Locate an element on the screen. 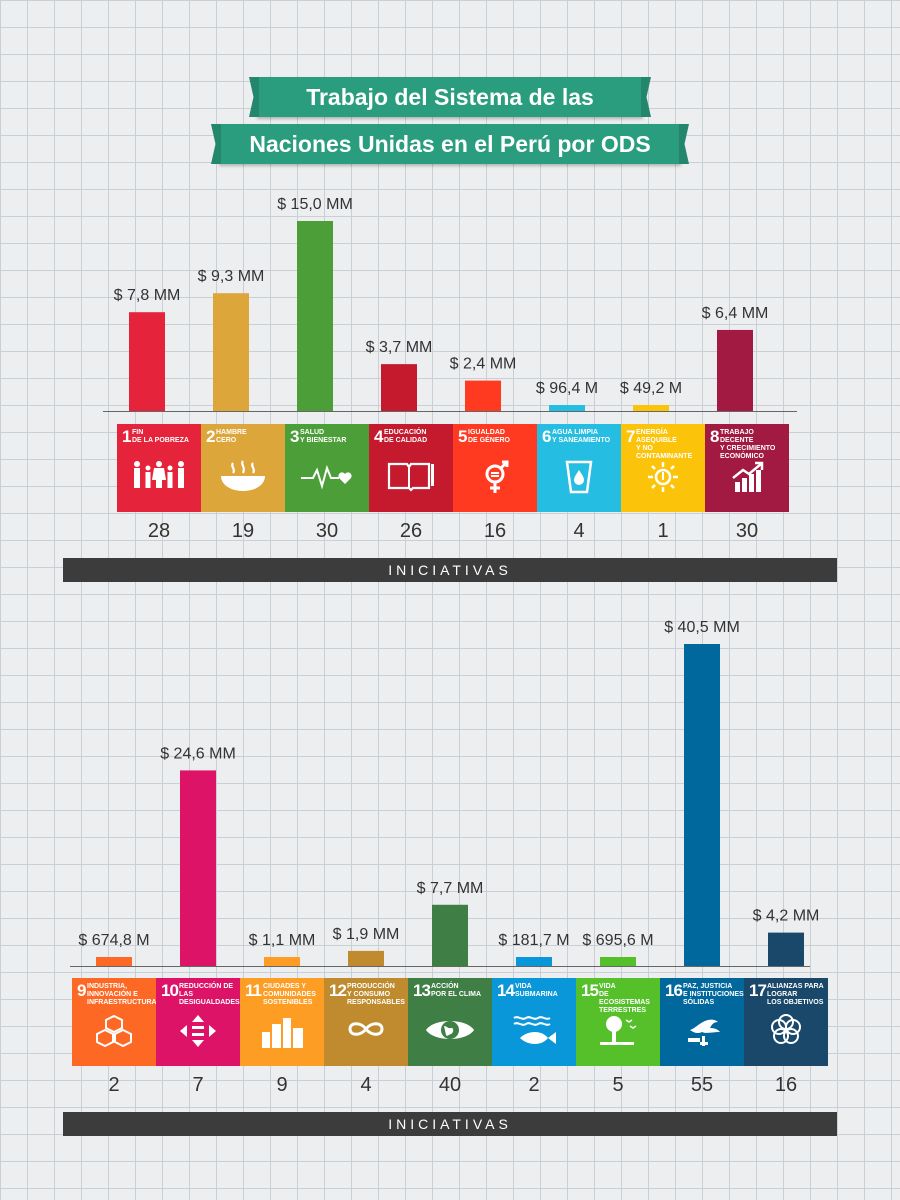 This screenshot has height=1200, width=900. sdg-number: 11 is located at coordinates (253, 990).